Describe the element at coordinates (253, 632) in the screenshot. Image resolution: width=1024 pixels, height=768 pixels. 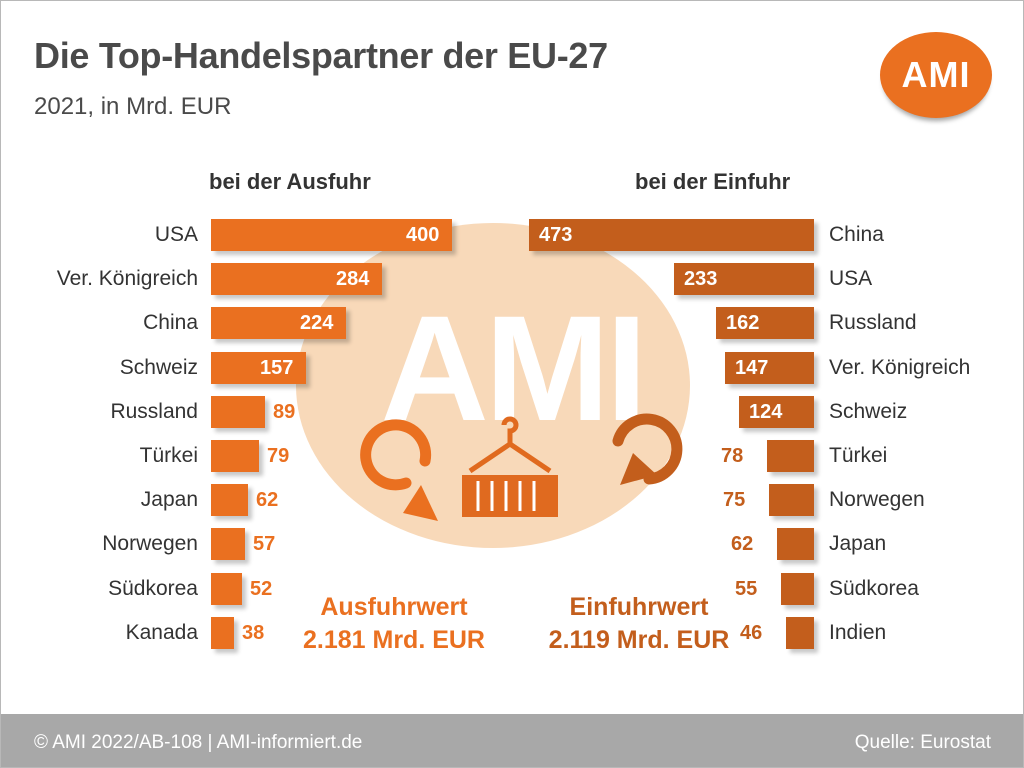
I see `export-value-label: 38` at that location.